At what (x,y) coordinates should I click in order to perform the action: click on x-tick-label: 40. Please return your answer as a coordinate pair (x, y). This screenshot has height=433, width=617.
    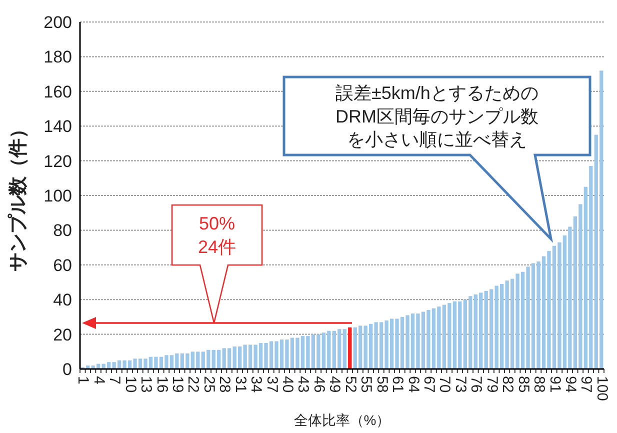
    Looking at the image, I should click on (287, 384).